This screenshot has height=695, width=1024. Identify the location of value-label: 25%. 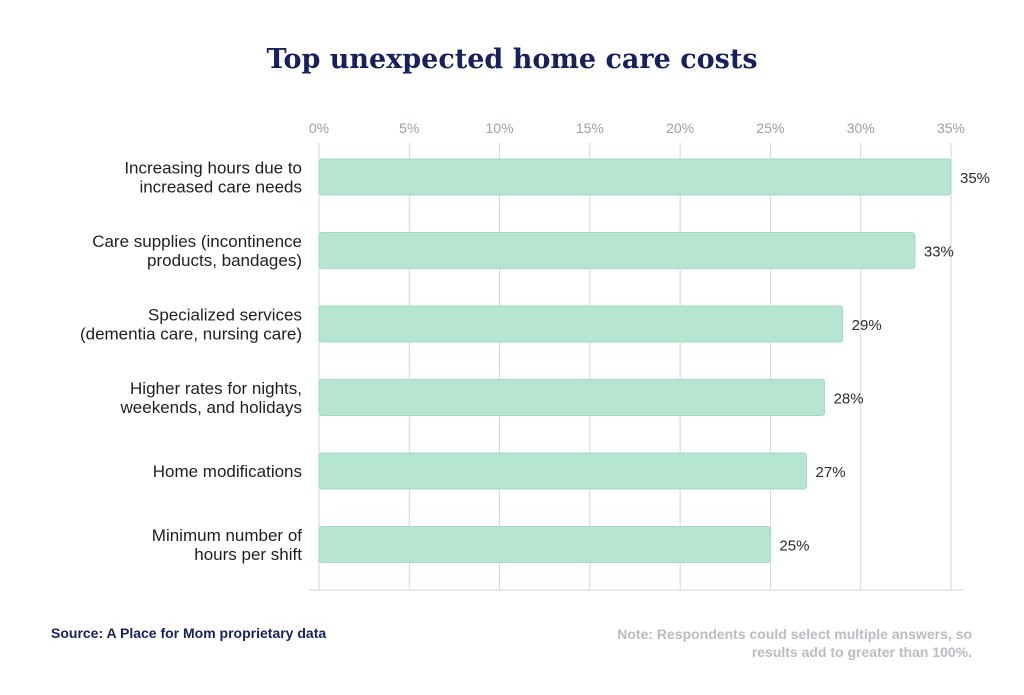
(794, 546).